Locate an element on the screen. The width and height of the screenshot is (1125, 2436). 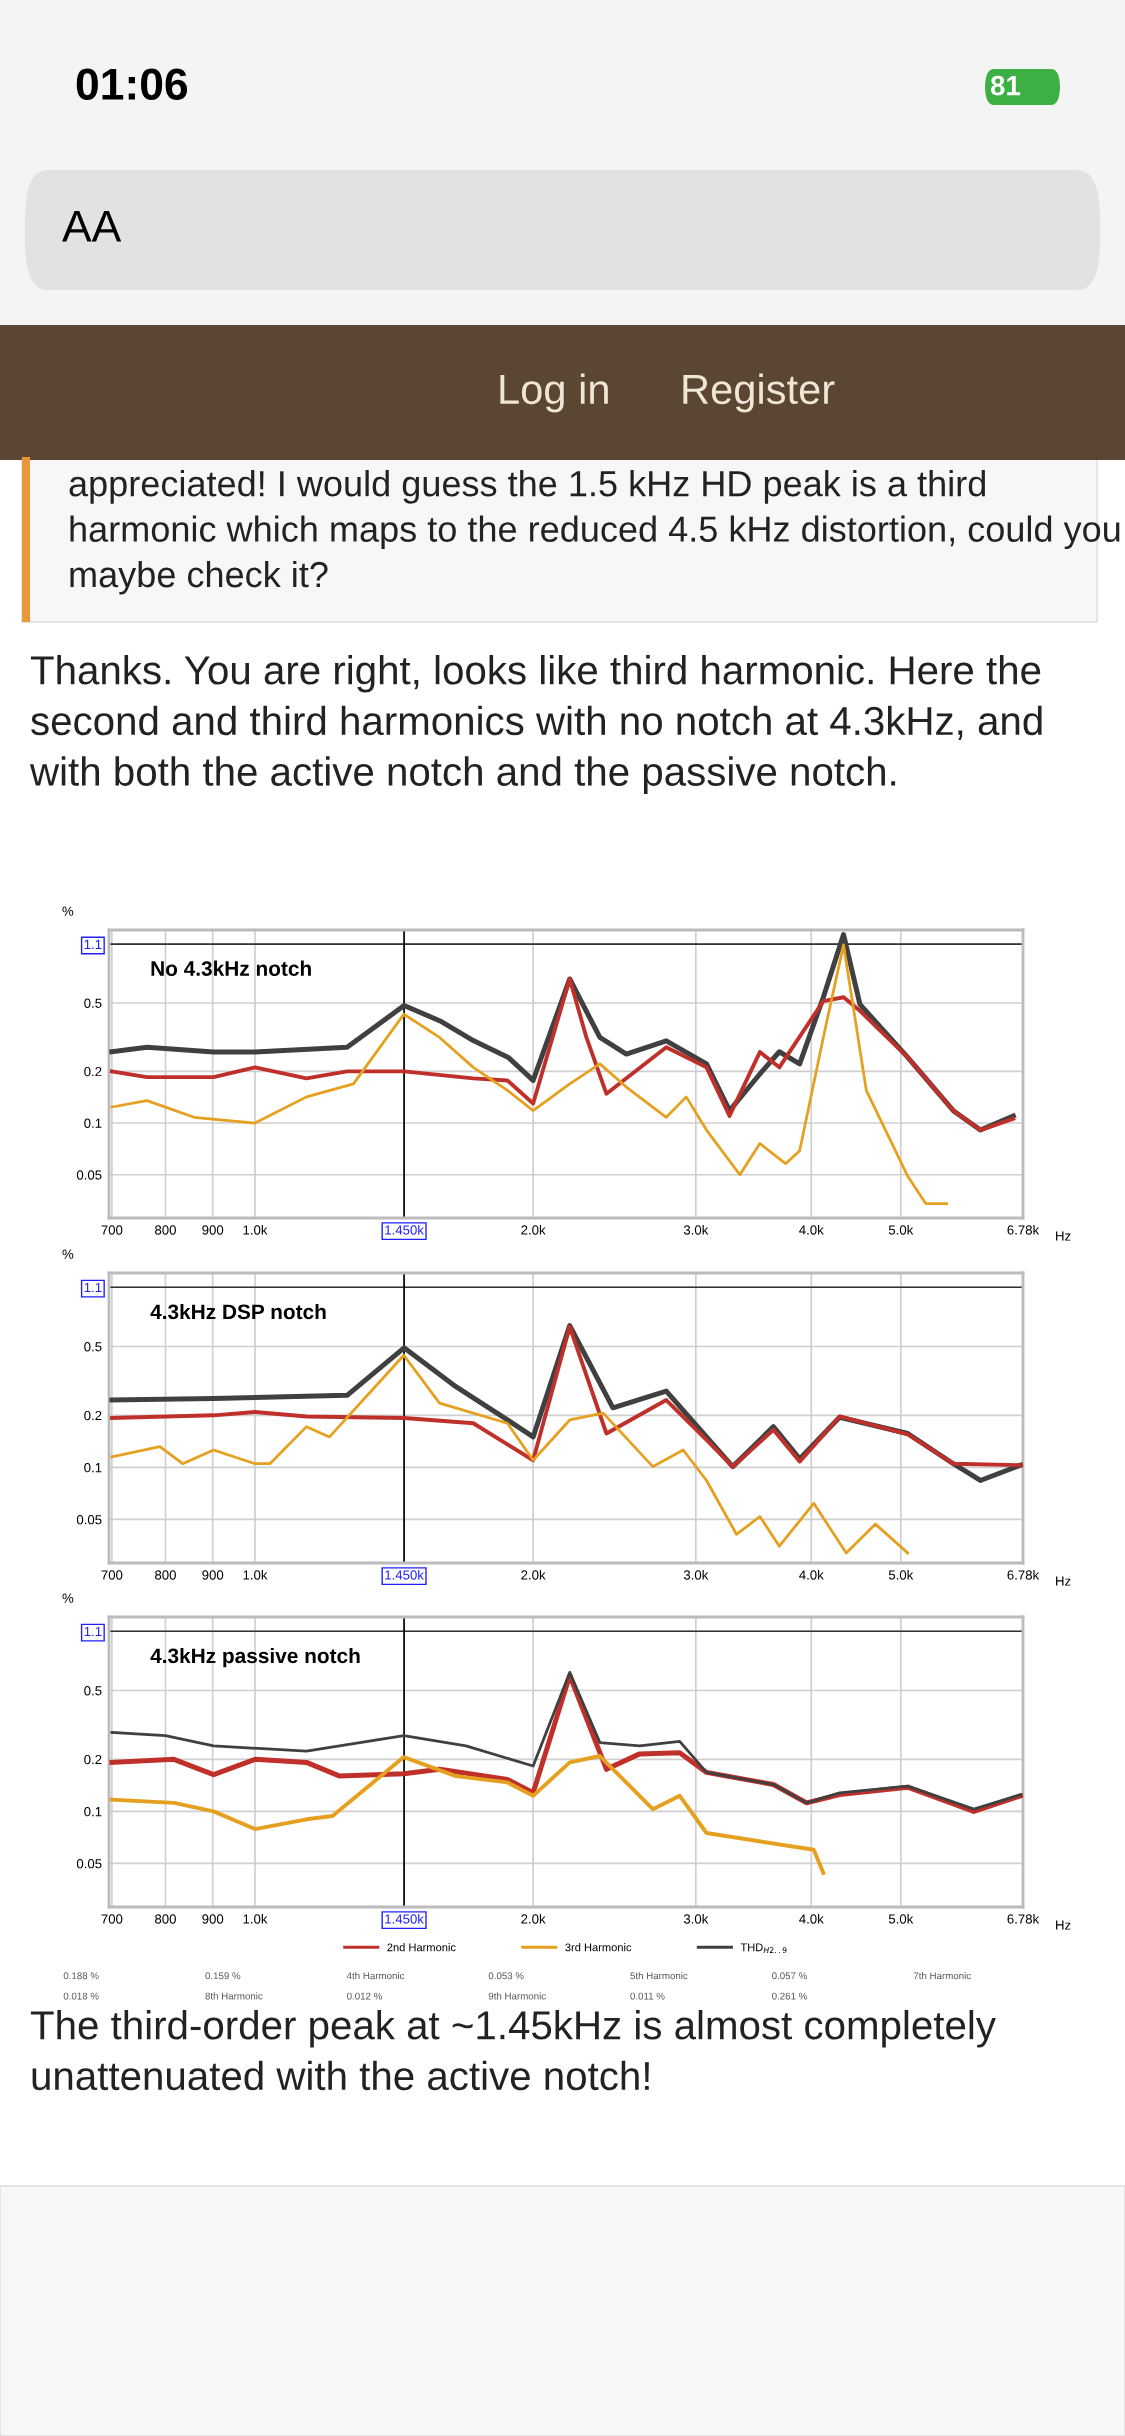
text: The third-order peak at ~1.45kHz is almost completely unattenuated with the active notch! is located at coordinates (513, 2050).